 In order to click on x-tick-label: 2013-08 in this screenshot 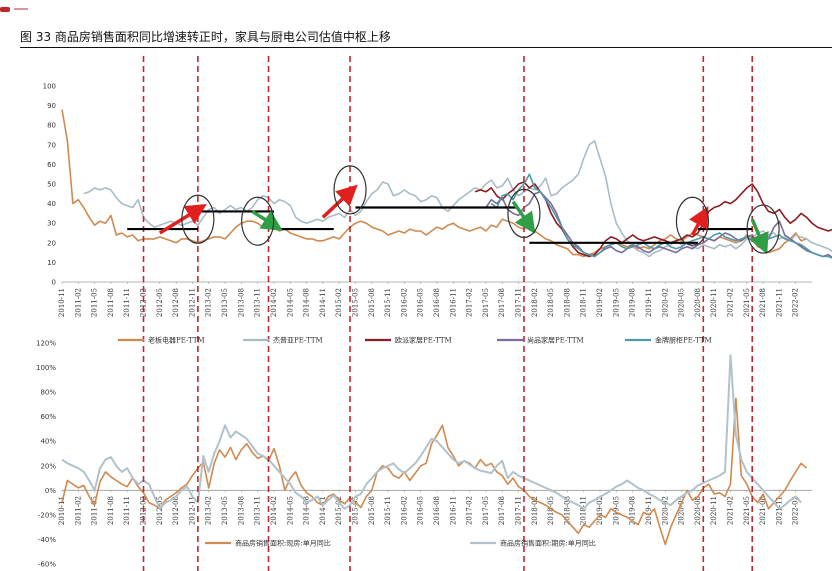, I will do `click(241, 302)`.